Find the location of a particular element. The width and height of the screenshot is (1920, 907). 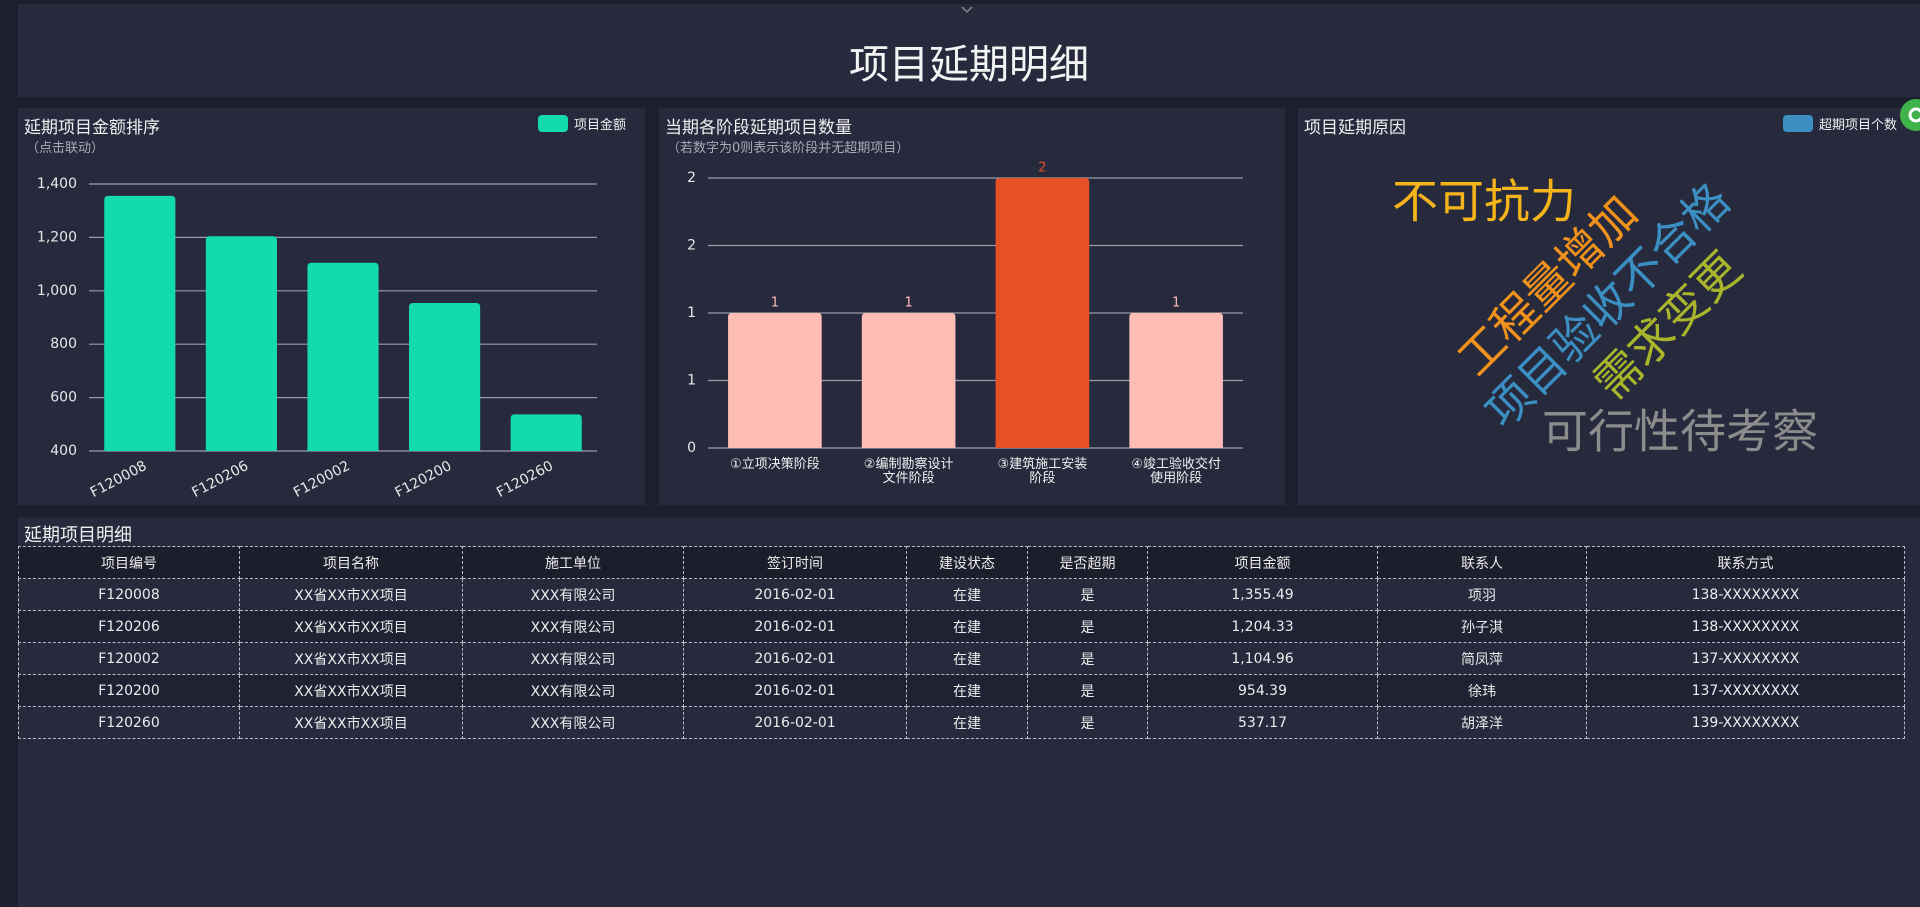

y-tick-label: 1,200 is located at coordinates (57, 237).